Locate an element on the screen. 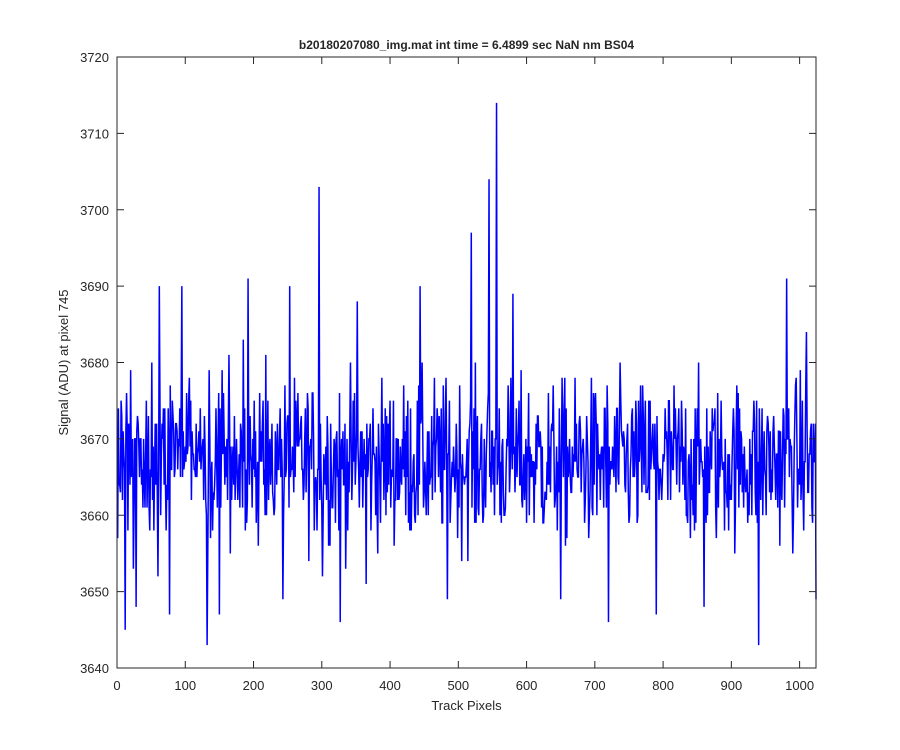 The width and height of the screenshot is (900, 750). y-tick-label: 3670 is located at coordinates (94, 439).